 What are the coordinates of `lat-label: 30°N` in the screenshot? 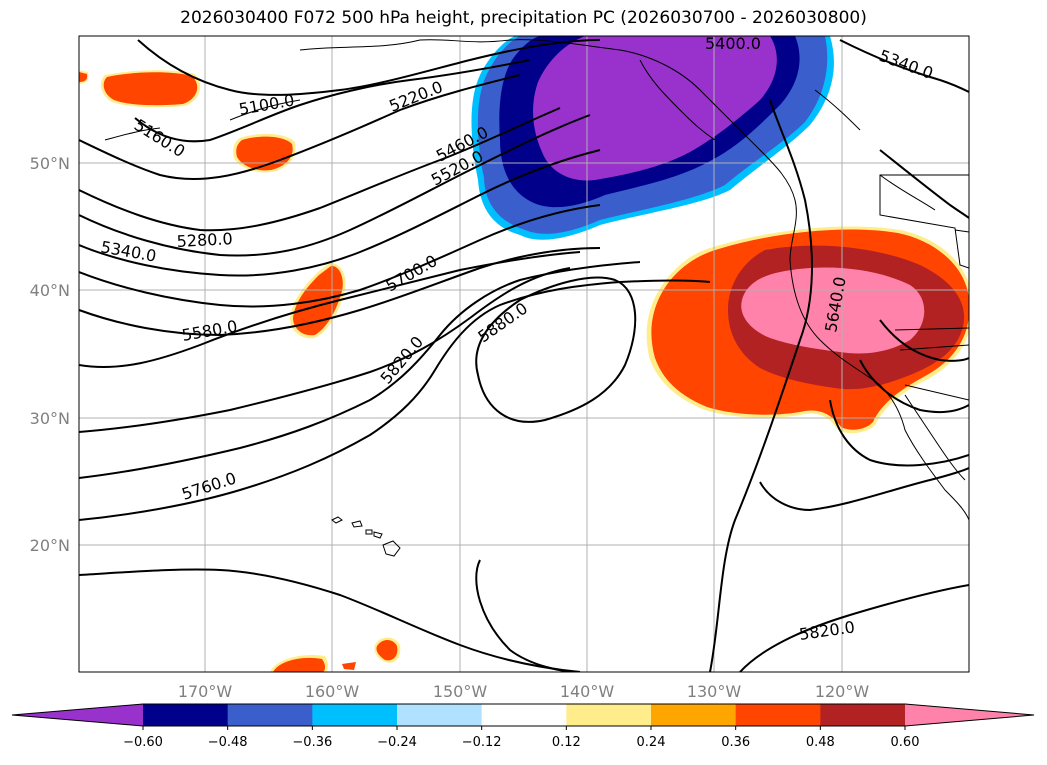 It's located at (50, 418).